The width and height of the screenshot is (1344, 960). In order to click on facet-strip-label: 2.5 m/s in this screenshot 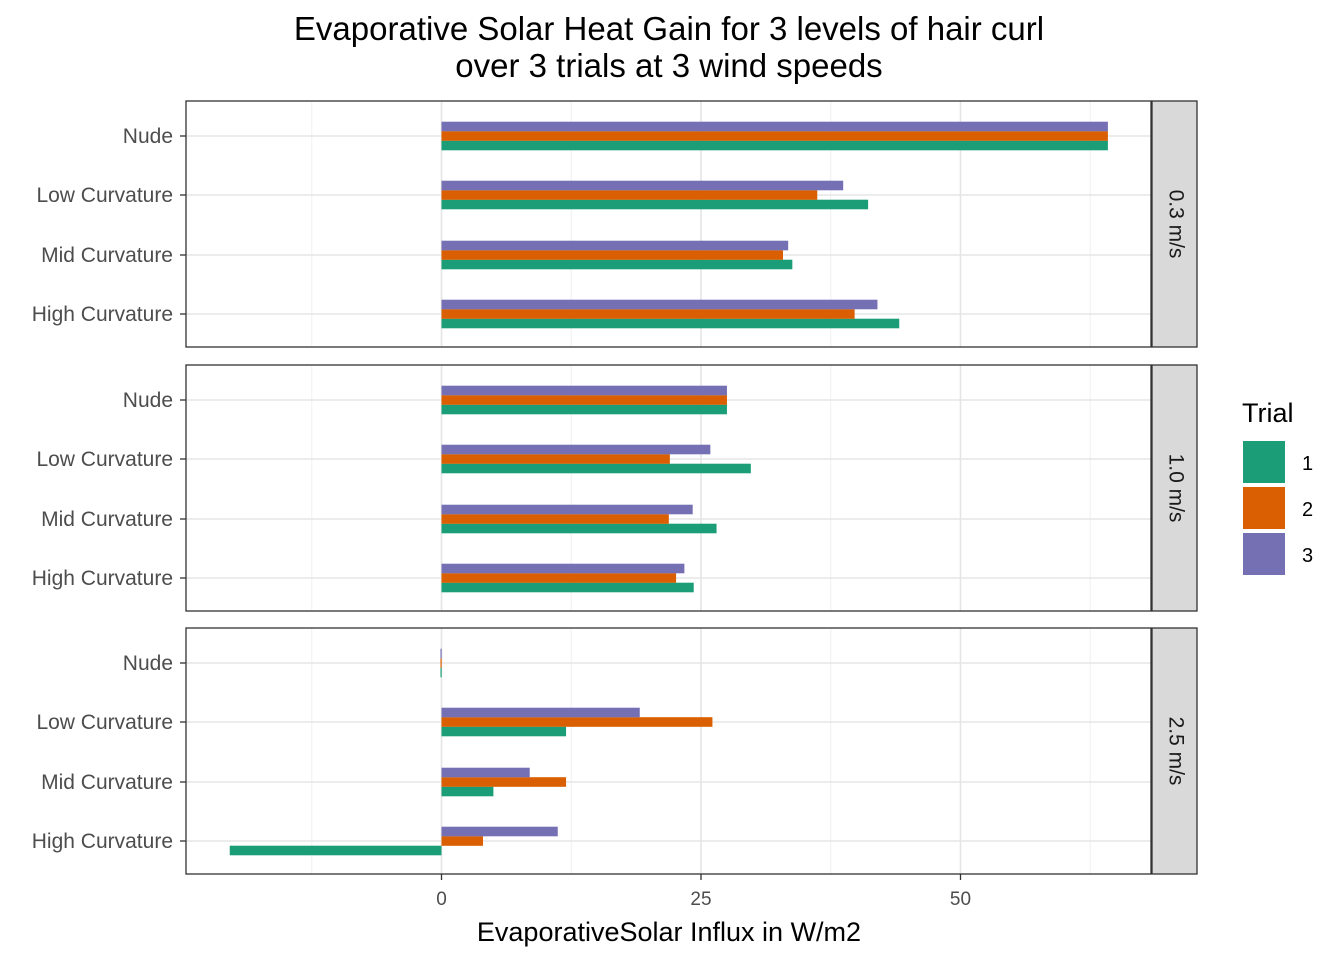, I will do `click(1175, 751)`.